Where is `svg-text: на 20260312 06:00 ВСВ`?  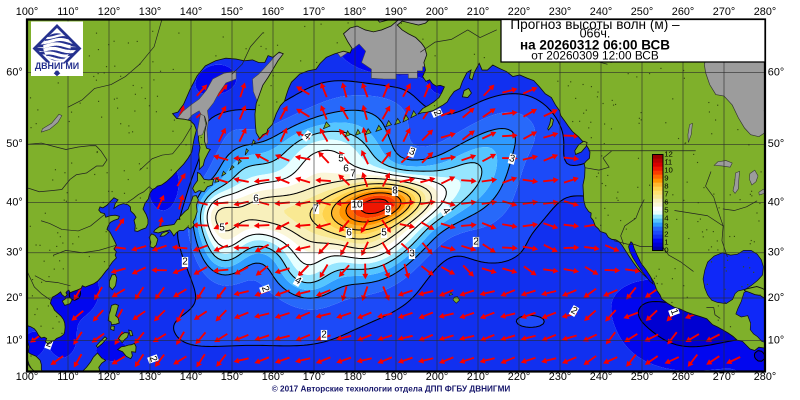
svg-text: на 20260312 06:00 ВСВ is located at coordinates (595, 44).